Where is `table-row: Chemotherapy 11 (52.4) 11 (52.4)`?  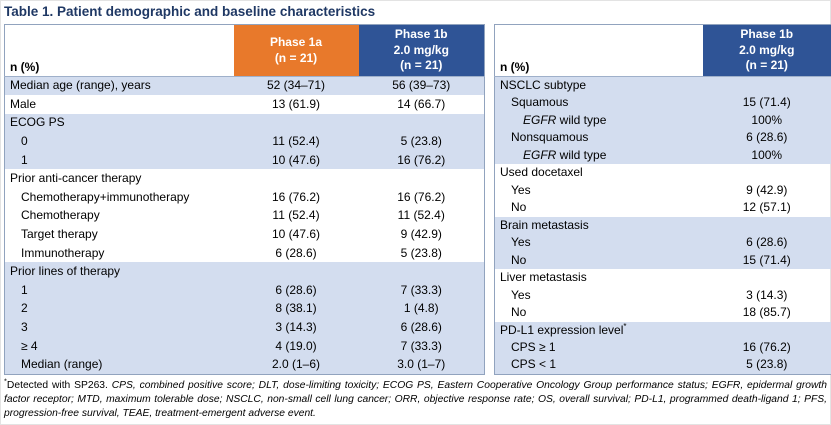 table-row: Chemotherapy 11 (52.4) 11 (52.4) is located at coordinates (245, 216).